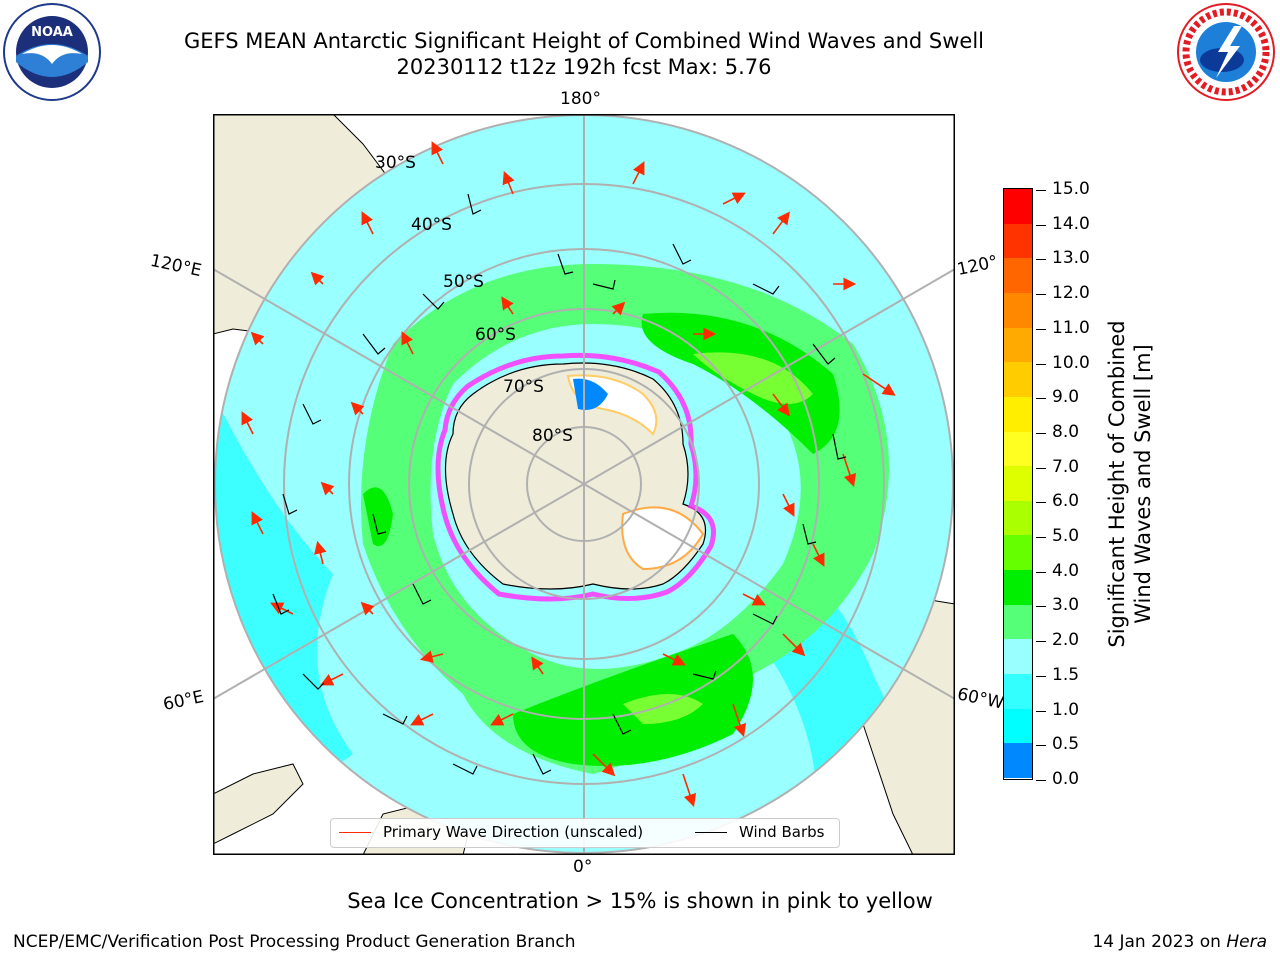  What do you see at coordinates (583, 867) in the screenshot?
I see `lon-label-0: 0°` at bounding box center [583, 867].